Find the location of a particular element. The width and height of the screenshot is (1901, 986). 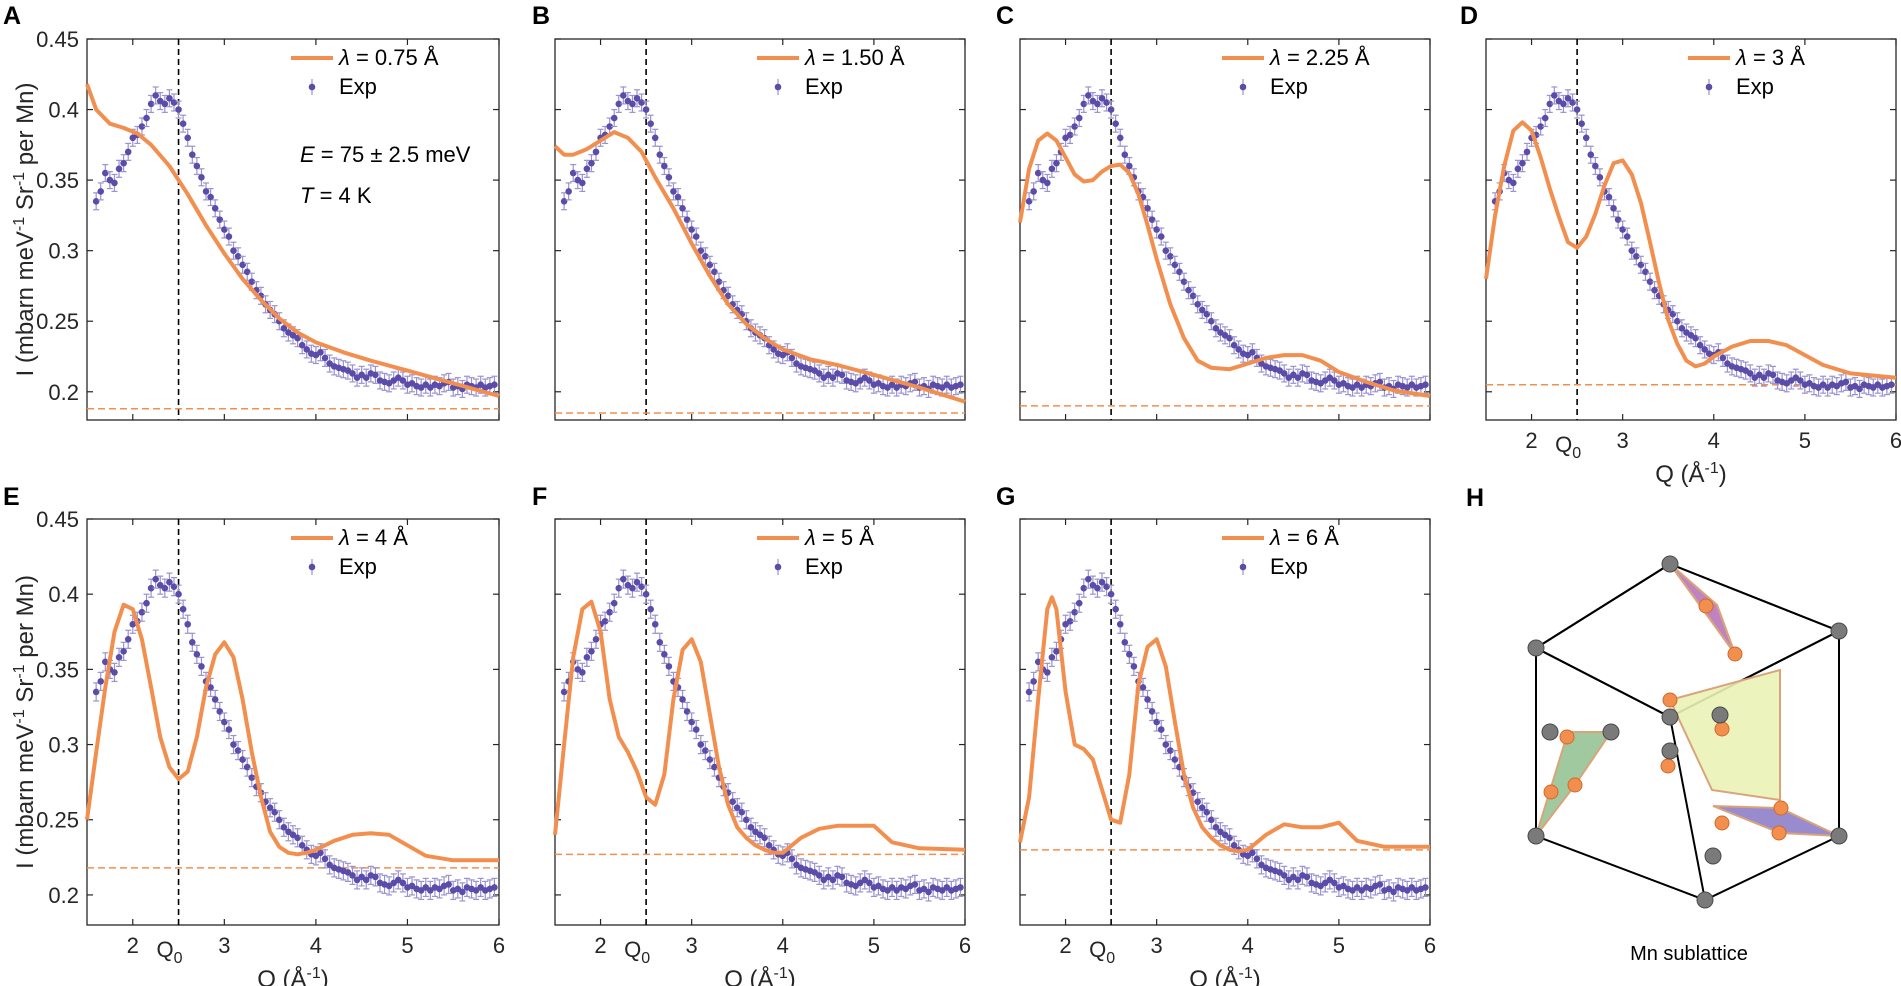

y-axis-label: I (mbarn meV-1 Sr-1 per Mn) is located at coordinates (25, 722).